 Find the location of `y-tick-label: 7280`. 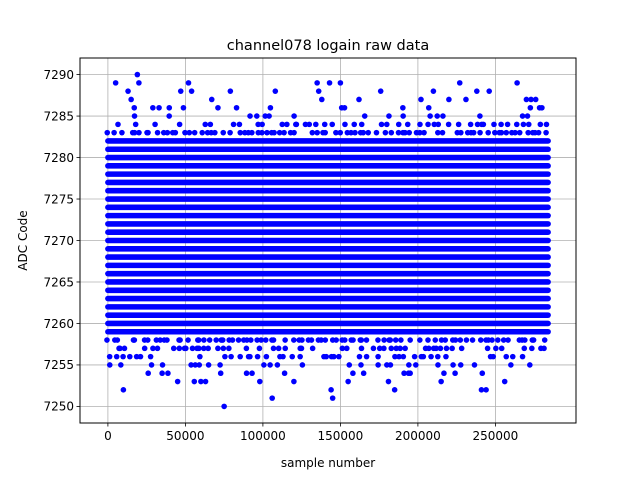

y-tick-label: 7280 is located at coordinates (58, 158).